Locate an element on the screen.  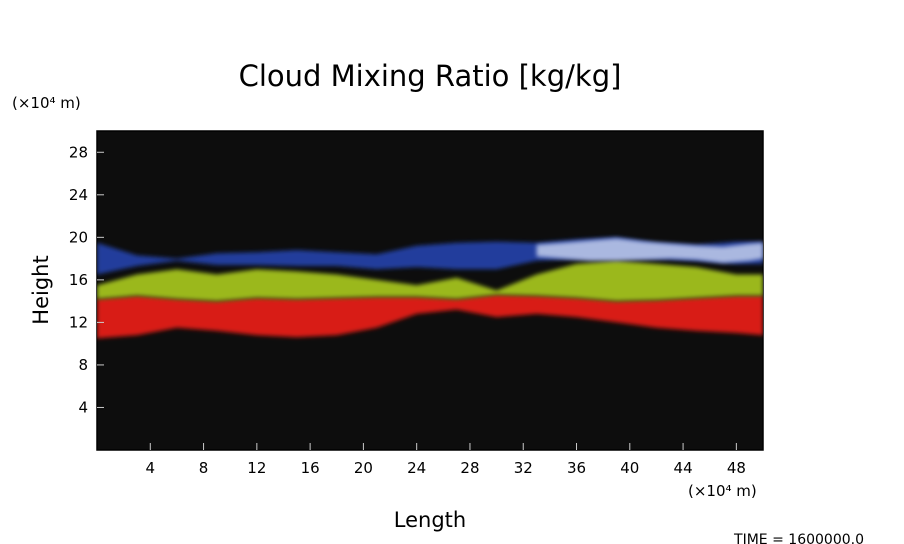
x-tick-label: 36 is located at coordinates (576, 468).